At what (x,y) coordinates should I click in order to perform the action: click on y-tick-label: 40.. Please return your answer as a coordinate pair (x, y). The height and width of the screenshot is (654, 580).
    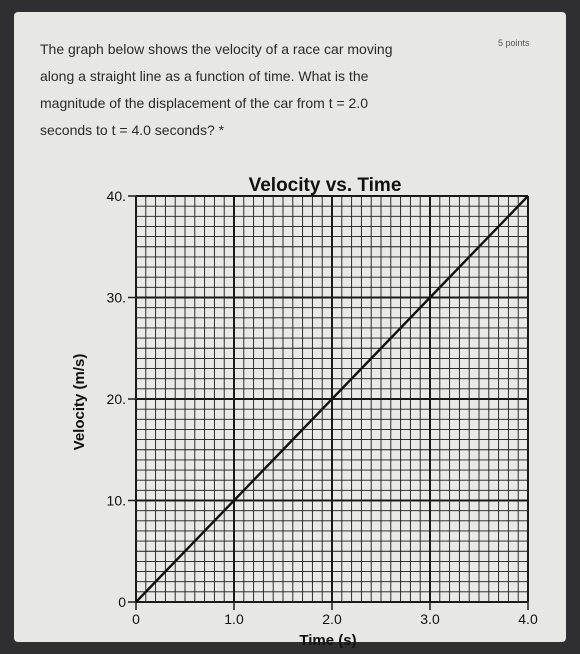
    Looking at the image, I should click on (116, 196).